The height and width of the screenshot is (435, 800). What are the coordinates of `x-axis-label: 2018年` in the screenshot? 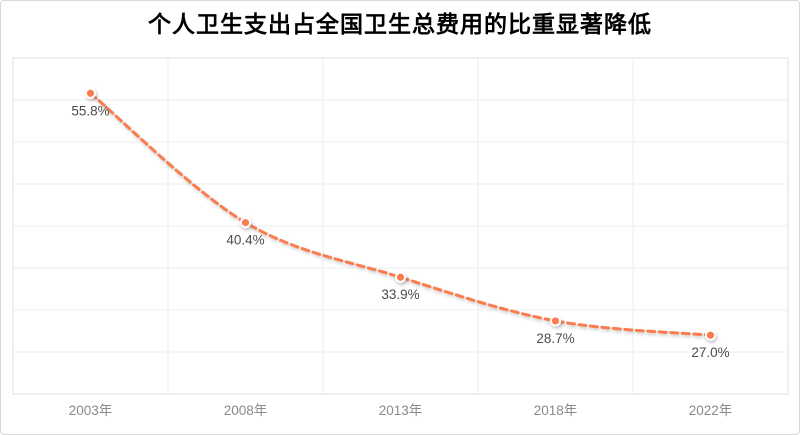 It's located at (556, 410).